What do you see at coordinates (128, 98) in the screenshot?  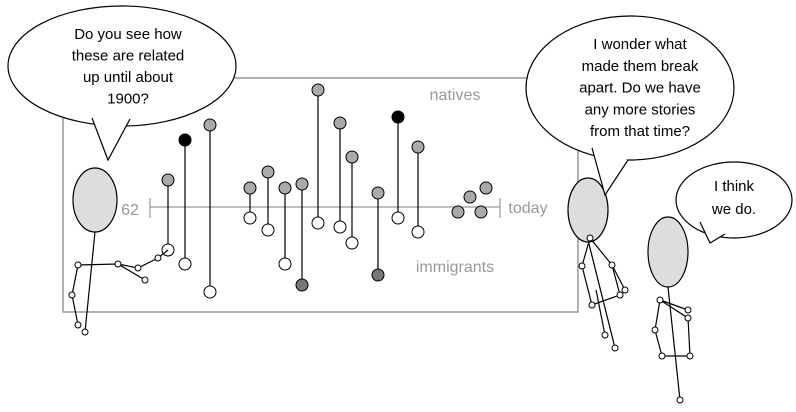 I see `bubble-text: 1900?` at bounding box center [128, 98].